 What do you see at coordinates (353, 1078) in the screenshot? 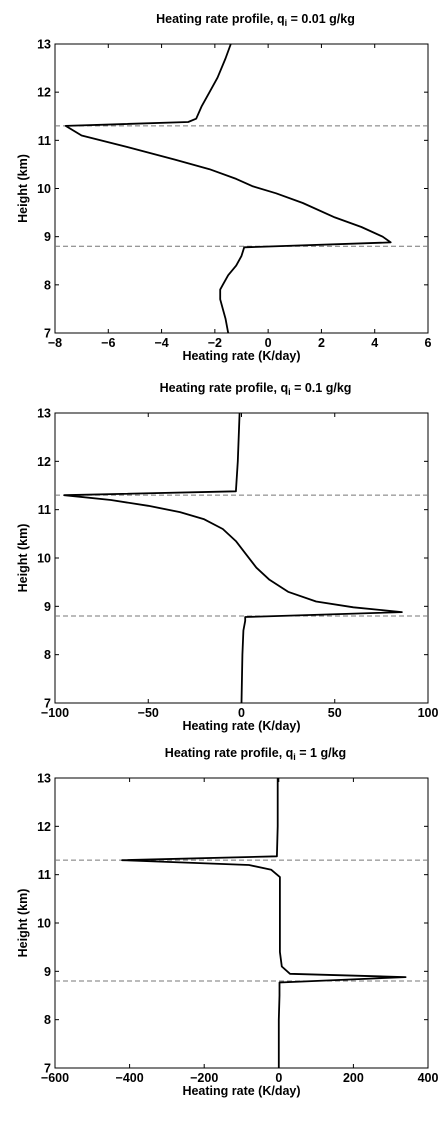
I see `x-tick-label: 200` at bounding box center [353, 1078].